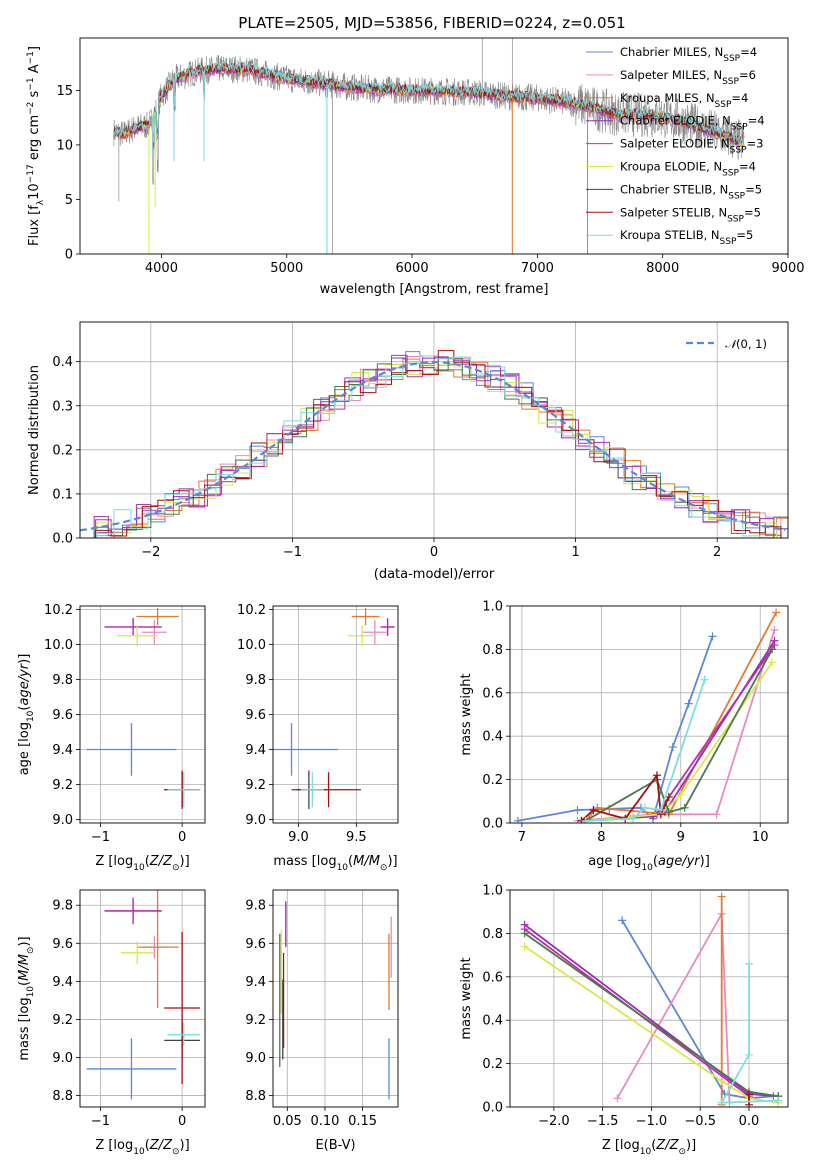  I want to click on xtick-label: 9000, so click(787, 268).